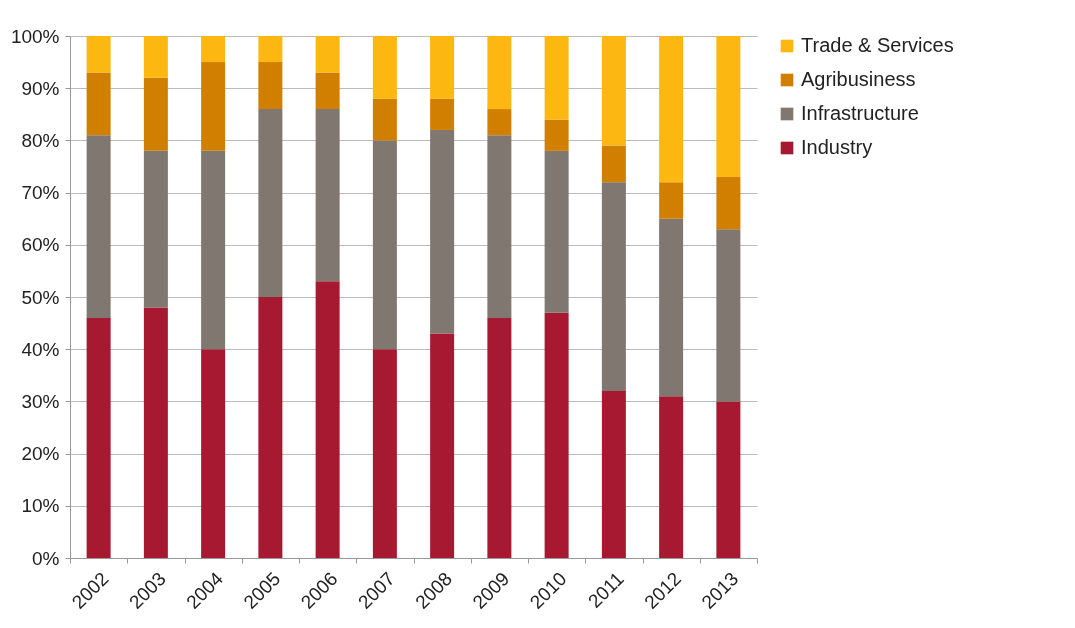 The image size is (1075, 628). I want to click on y-tick-label: 90%, so click(40, 88).